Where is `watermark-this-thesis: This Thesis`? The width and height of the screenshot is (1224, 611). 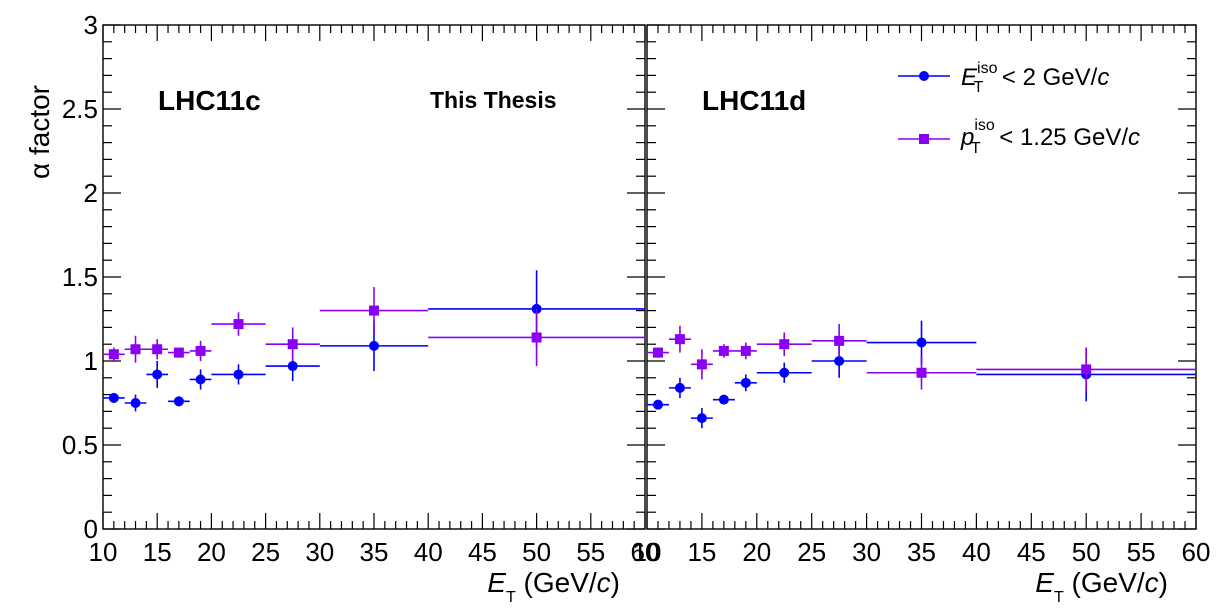 watermark-this-thesis: This Thesis is located at coordinates (493, 100).